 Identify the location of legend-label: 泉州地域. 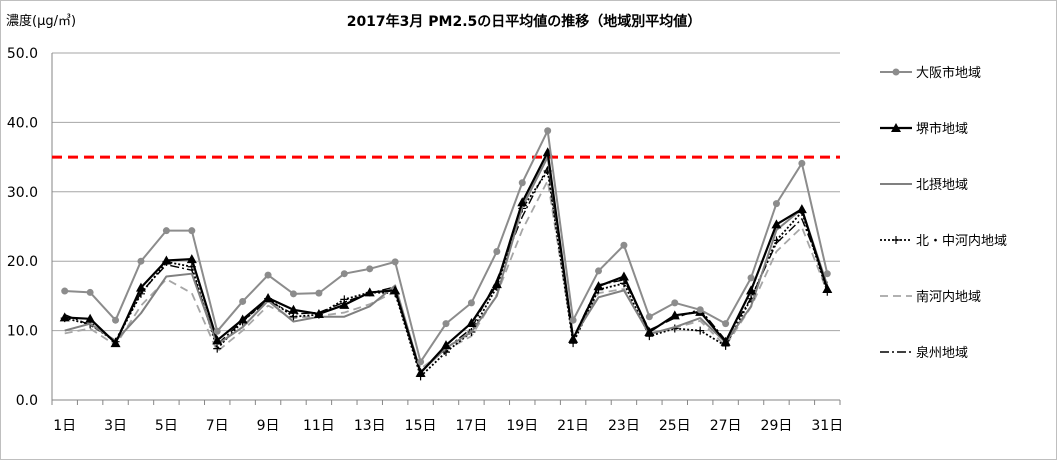
(942, 353).